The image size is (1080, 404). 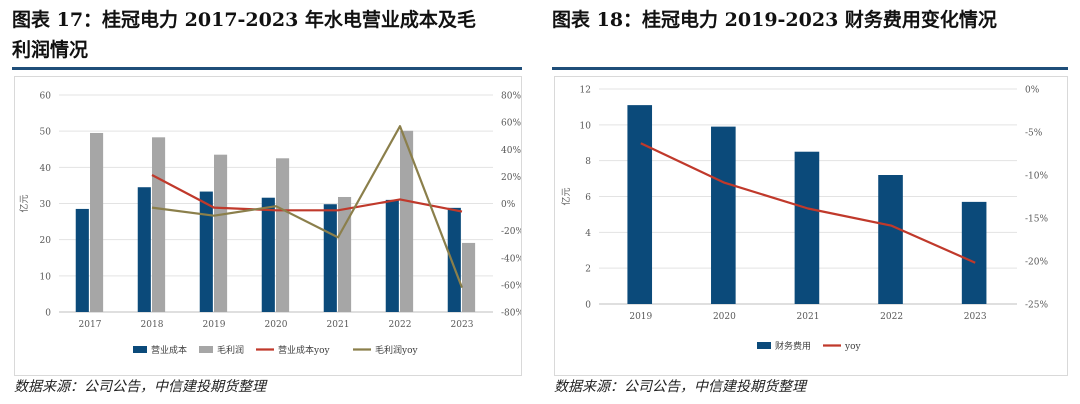 I want to click on chart17-y2-tick-label: 0%, so click(x=508, y=205).